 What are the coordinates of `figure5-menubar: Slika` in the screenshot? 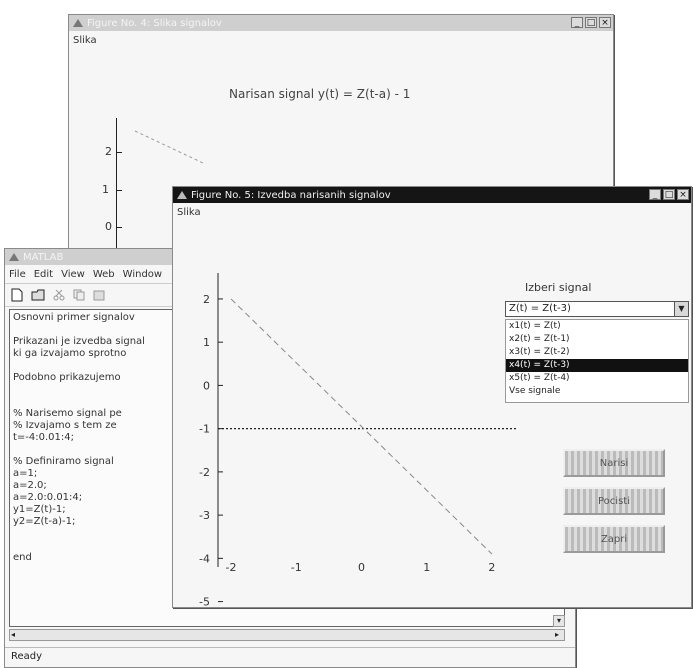 It's located at (432, 212).